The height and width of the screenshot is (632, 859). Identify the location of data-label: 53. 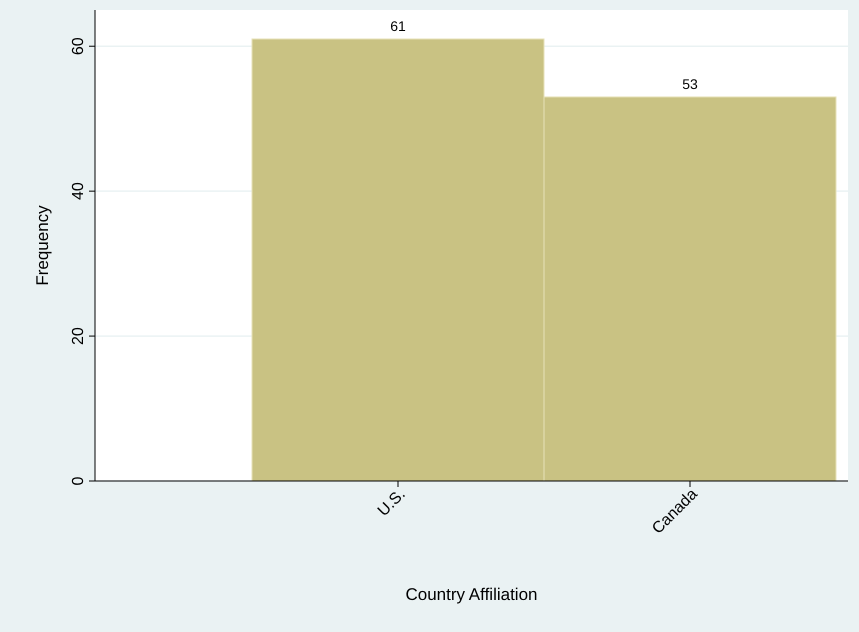
(690, 84).